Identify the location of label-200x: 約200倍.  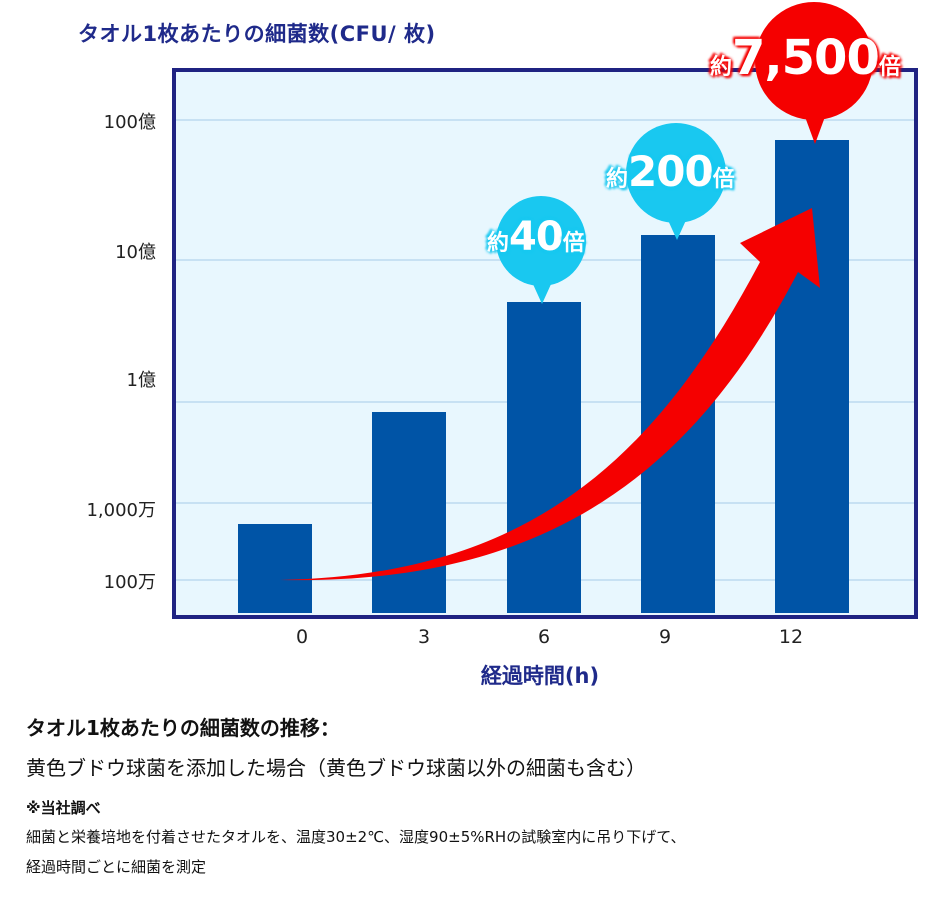
(670, 171).